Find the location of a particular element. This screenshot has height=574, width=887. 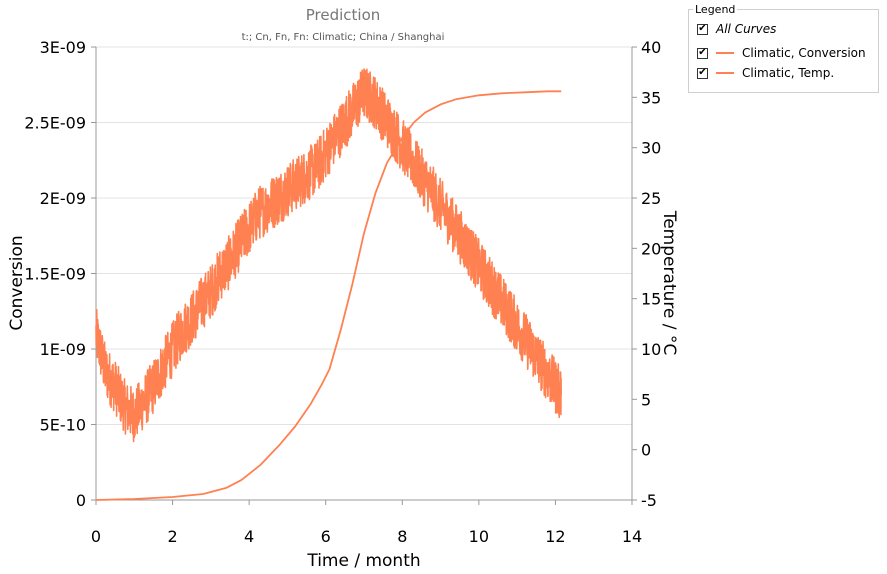

x-axis-label: Time / month is located at coordinates (363, 561).